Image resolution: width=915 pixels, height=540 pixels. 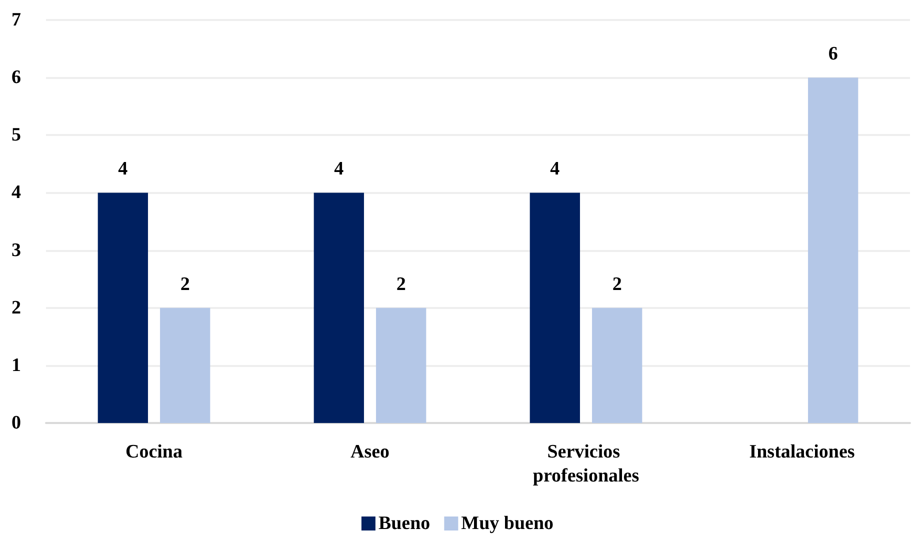 I want to click on y-tick-label: 5, so click(x=16, y=135).